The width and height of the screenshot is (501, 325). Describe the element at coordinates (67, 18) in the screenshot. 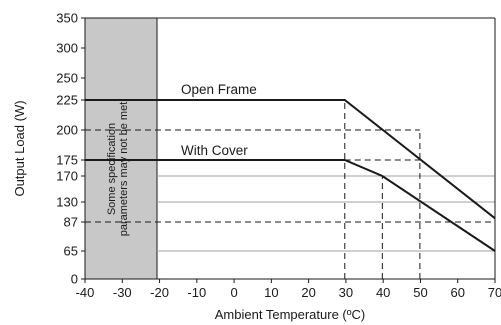

I see `y-tick-label-350: 350` at that location.